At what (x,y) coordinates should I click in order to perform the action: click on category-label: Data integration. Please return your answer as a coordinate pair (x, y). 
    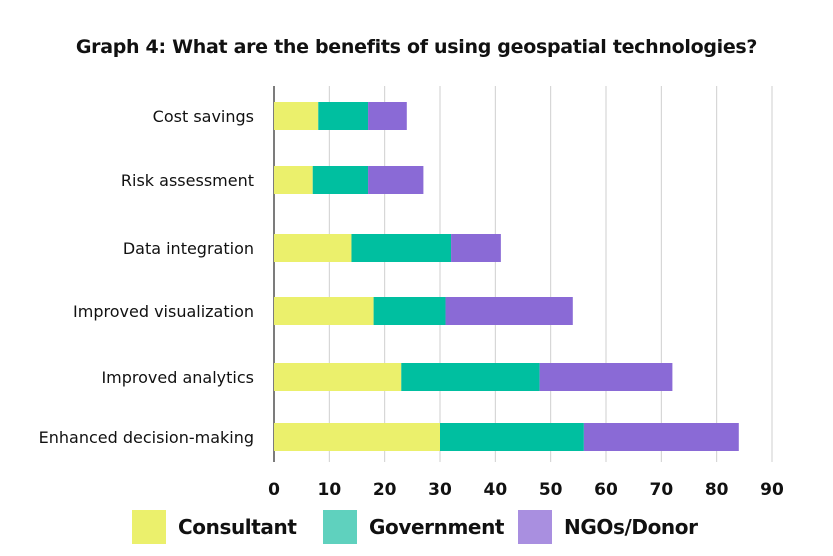
    Looking at the image, I should click on (188, 248).